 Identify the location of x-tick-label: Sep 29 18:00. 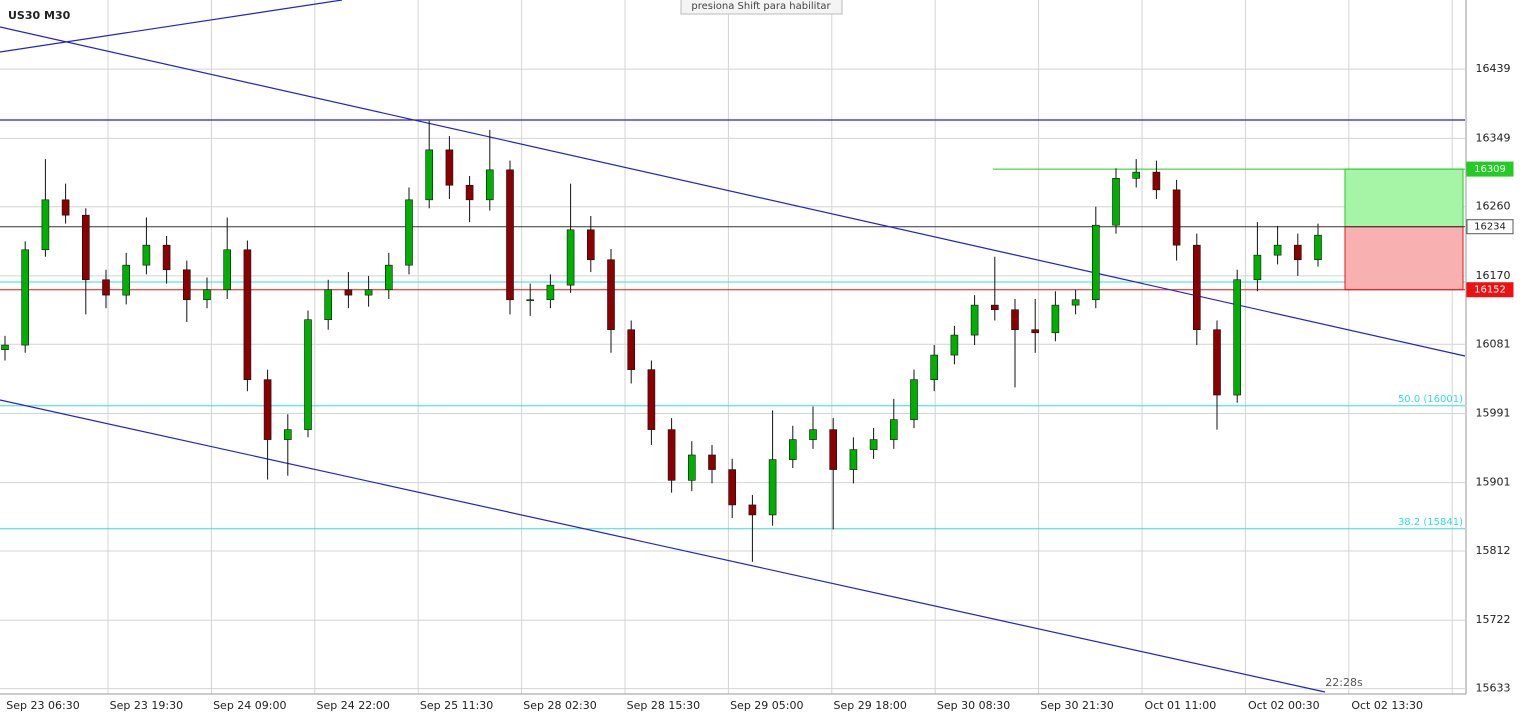
(869, 705).